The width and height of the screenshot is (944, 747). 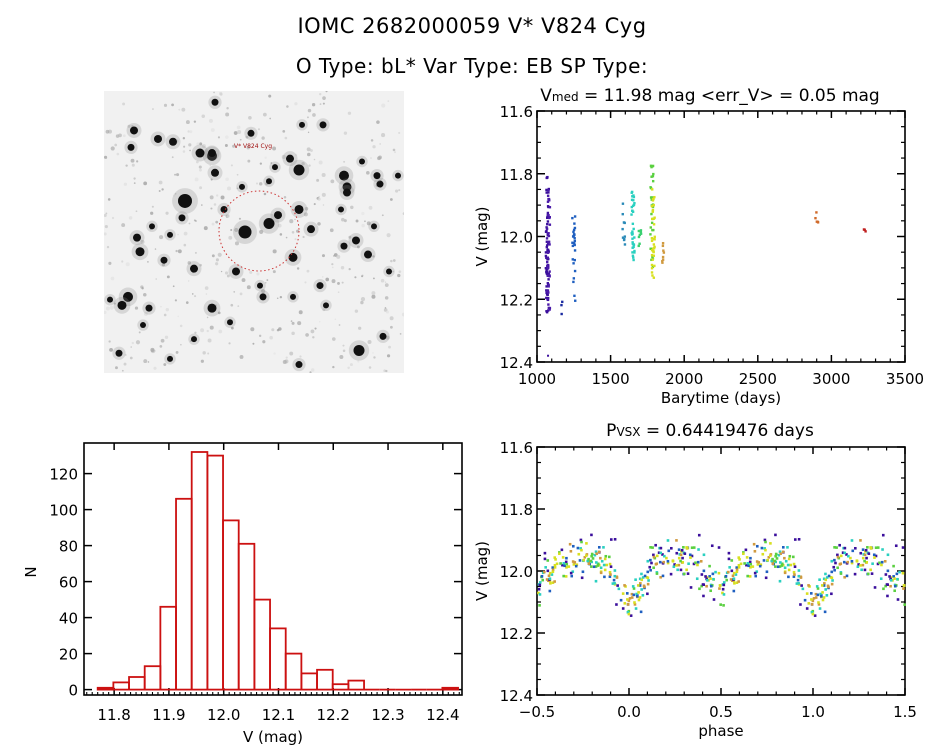 I want to click on x-tick-label: 1500, so click(x=611, y=379).